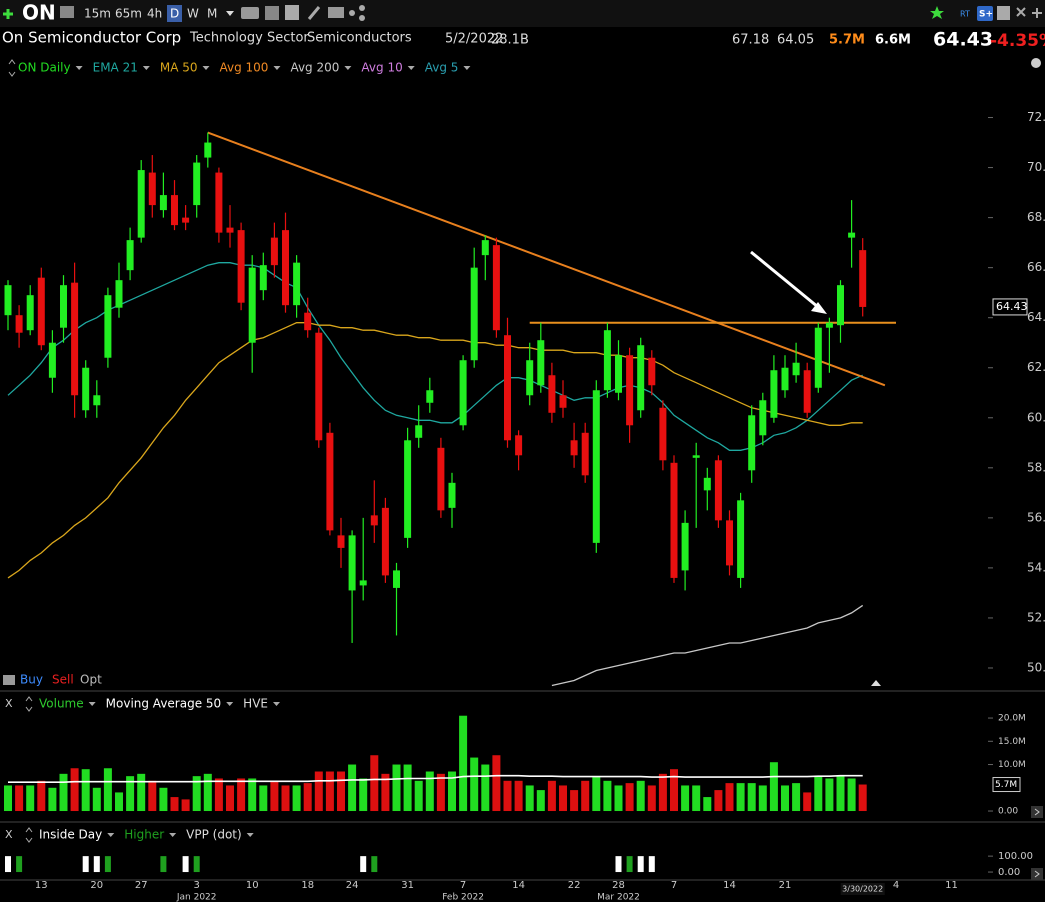  Describe the element at coordinates (70, 835) in the screenshot. I see `legend-entry: Inside Day` at that location.